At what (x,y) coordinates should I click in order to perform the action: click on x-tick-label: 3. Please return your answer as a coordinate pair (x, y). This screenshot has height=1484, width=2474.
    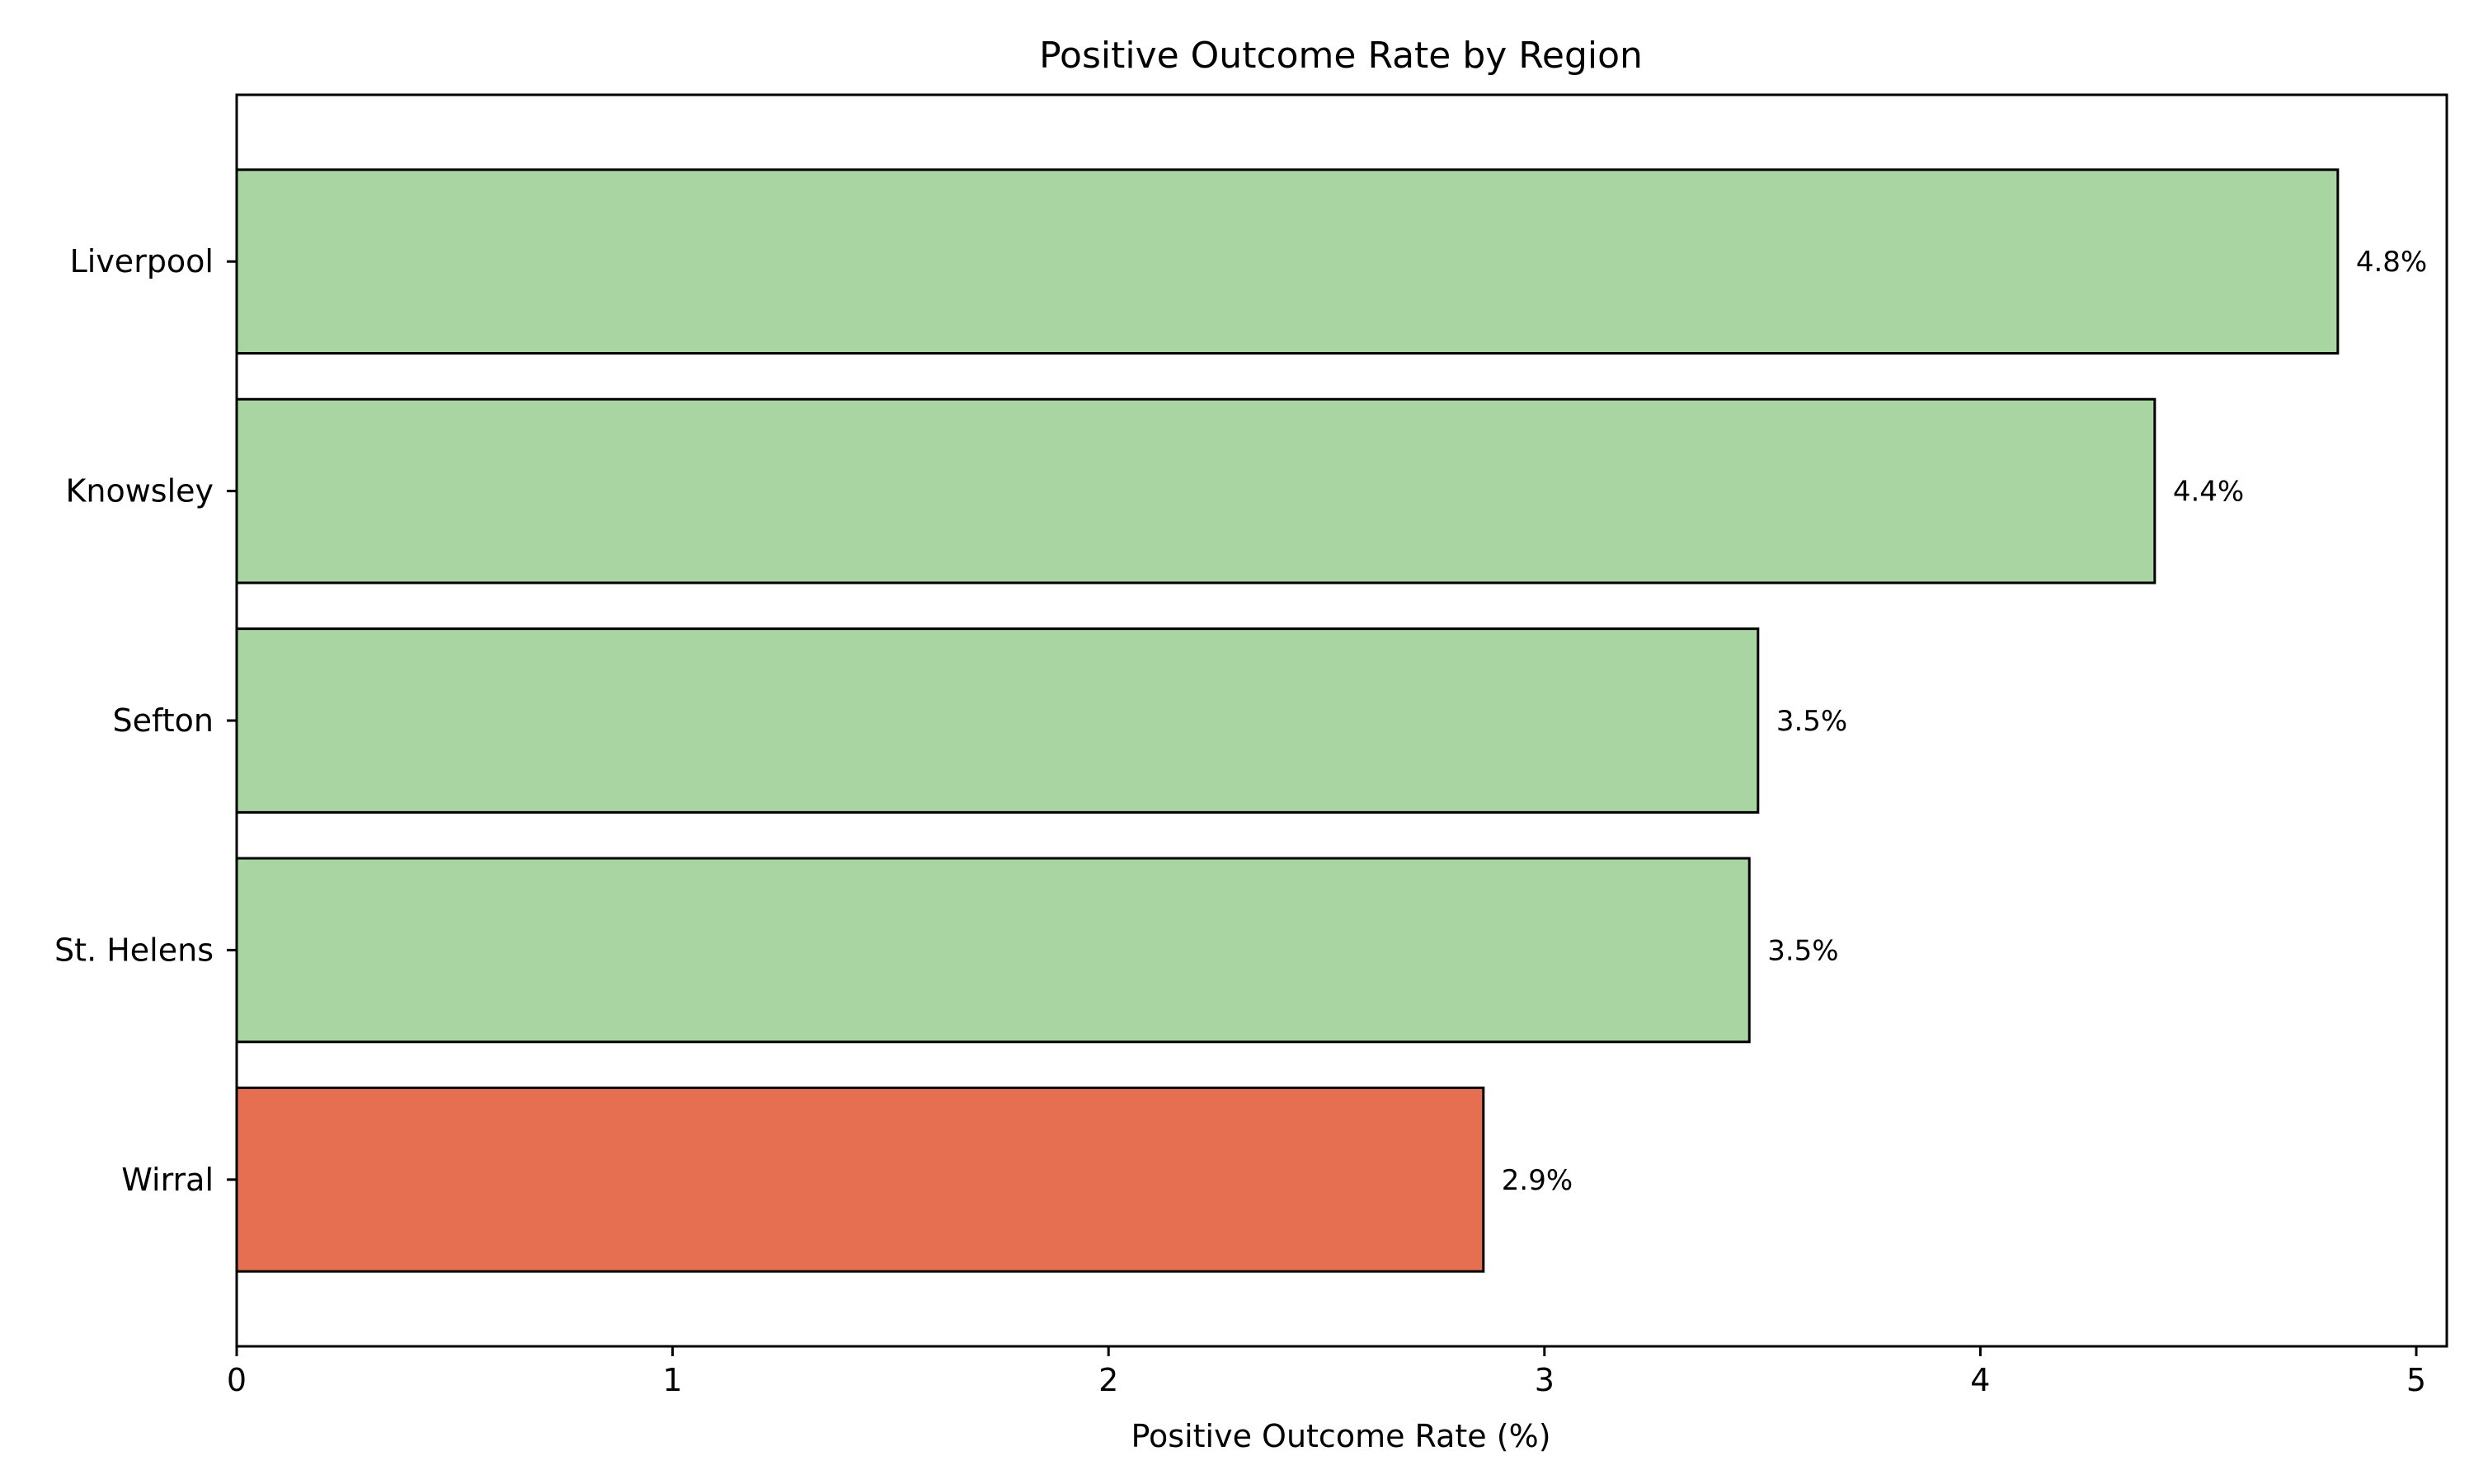
    Looking at the image, I should click on (1544, 1380).